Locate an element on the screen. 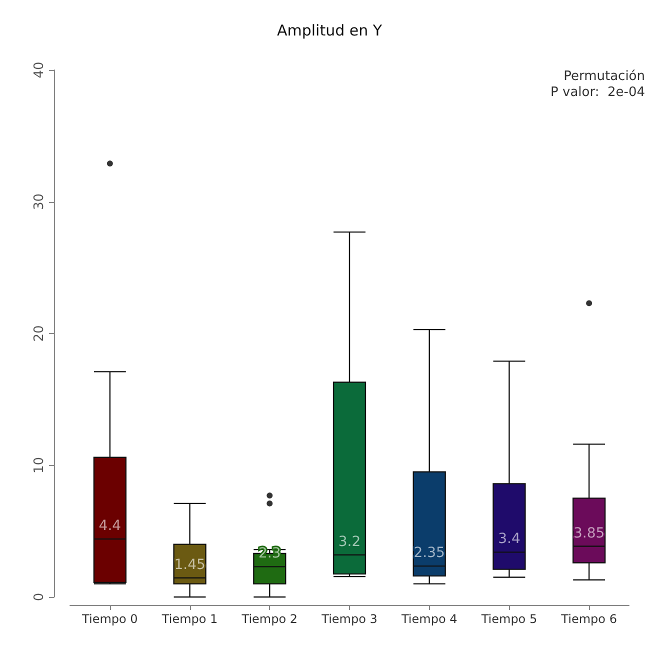 The height and width of the screenshot is (657, 659). annotation: 3.85 is located at coordinates (589, 533).